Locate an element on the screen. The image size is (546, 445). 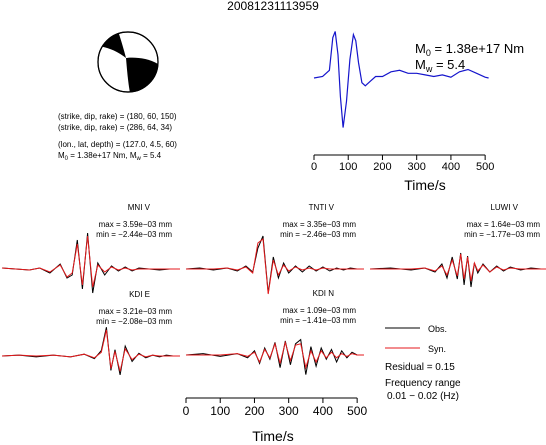
stf-mw-label: Mw = 5.4 is located at coordinates (440, 65).